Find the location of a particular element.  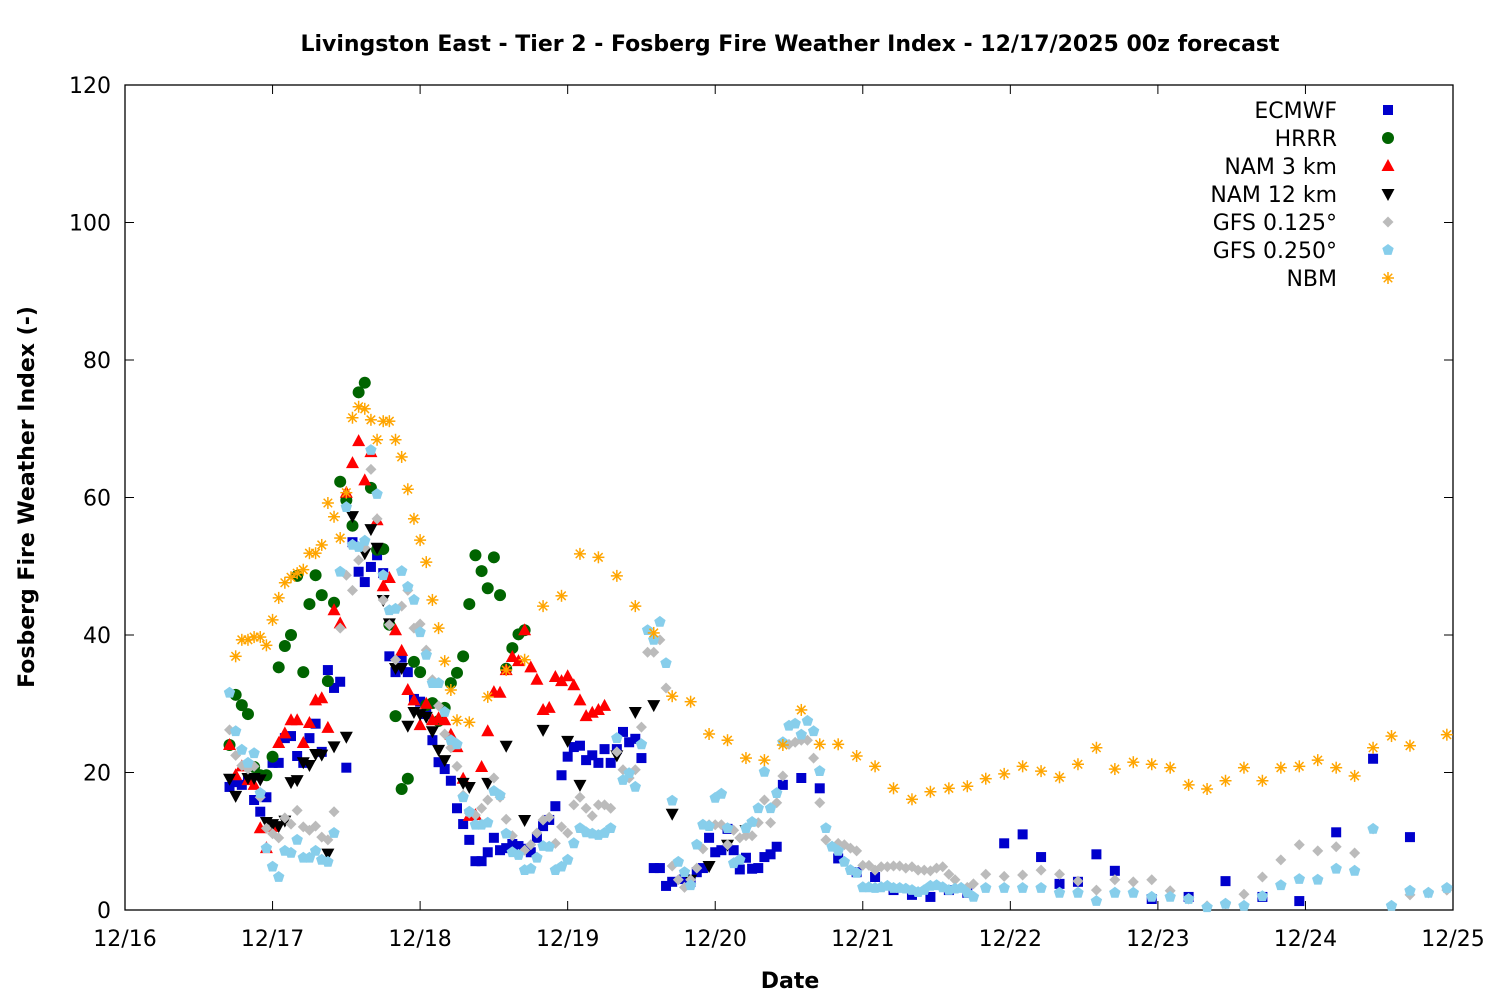

legend-label: NAM 12 km is located at coordinates (1273, 195).